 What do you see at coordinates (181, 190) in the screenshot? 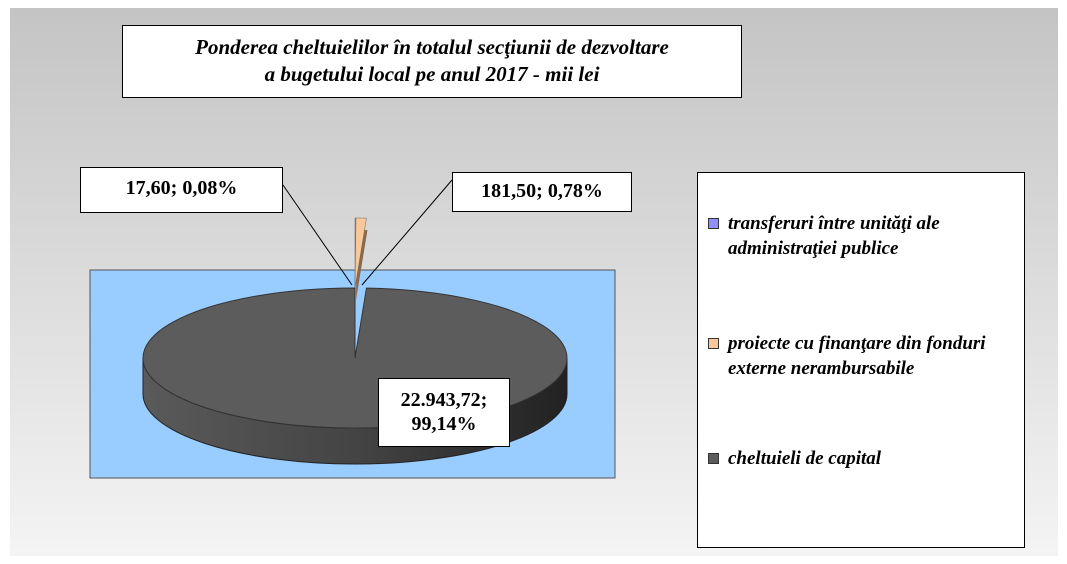
I see `data-label: 17,60; 0,08%` at bounding box center [181, 190].